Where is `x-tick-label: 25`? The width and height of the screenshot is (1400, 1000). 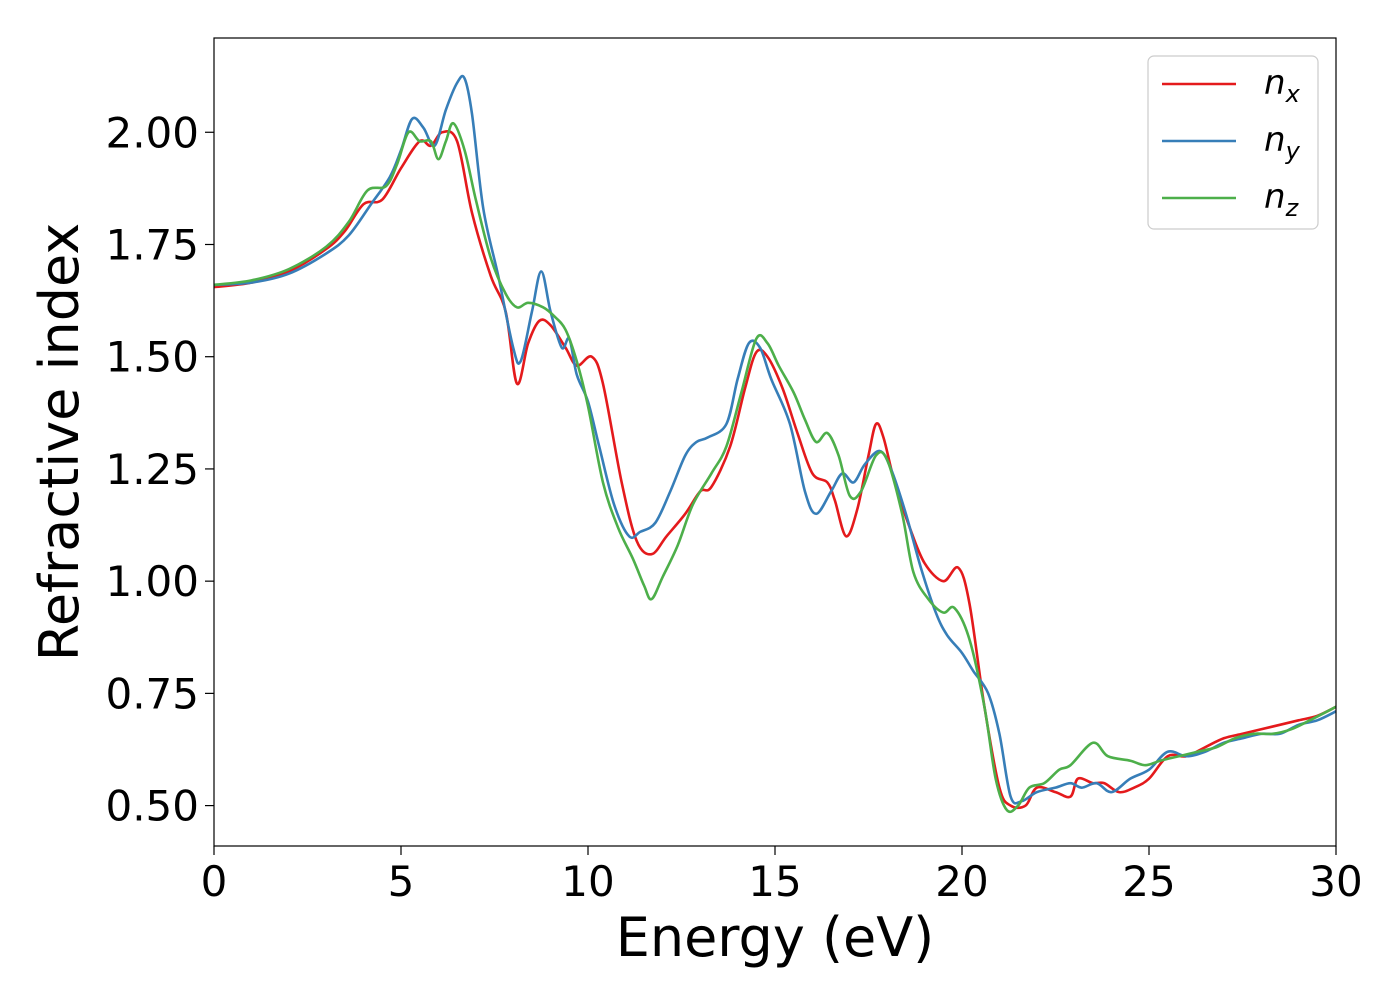 x-tick-label: 25 is located at coordinates (1148, 881).